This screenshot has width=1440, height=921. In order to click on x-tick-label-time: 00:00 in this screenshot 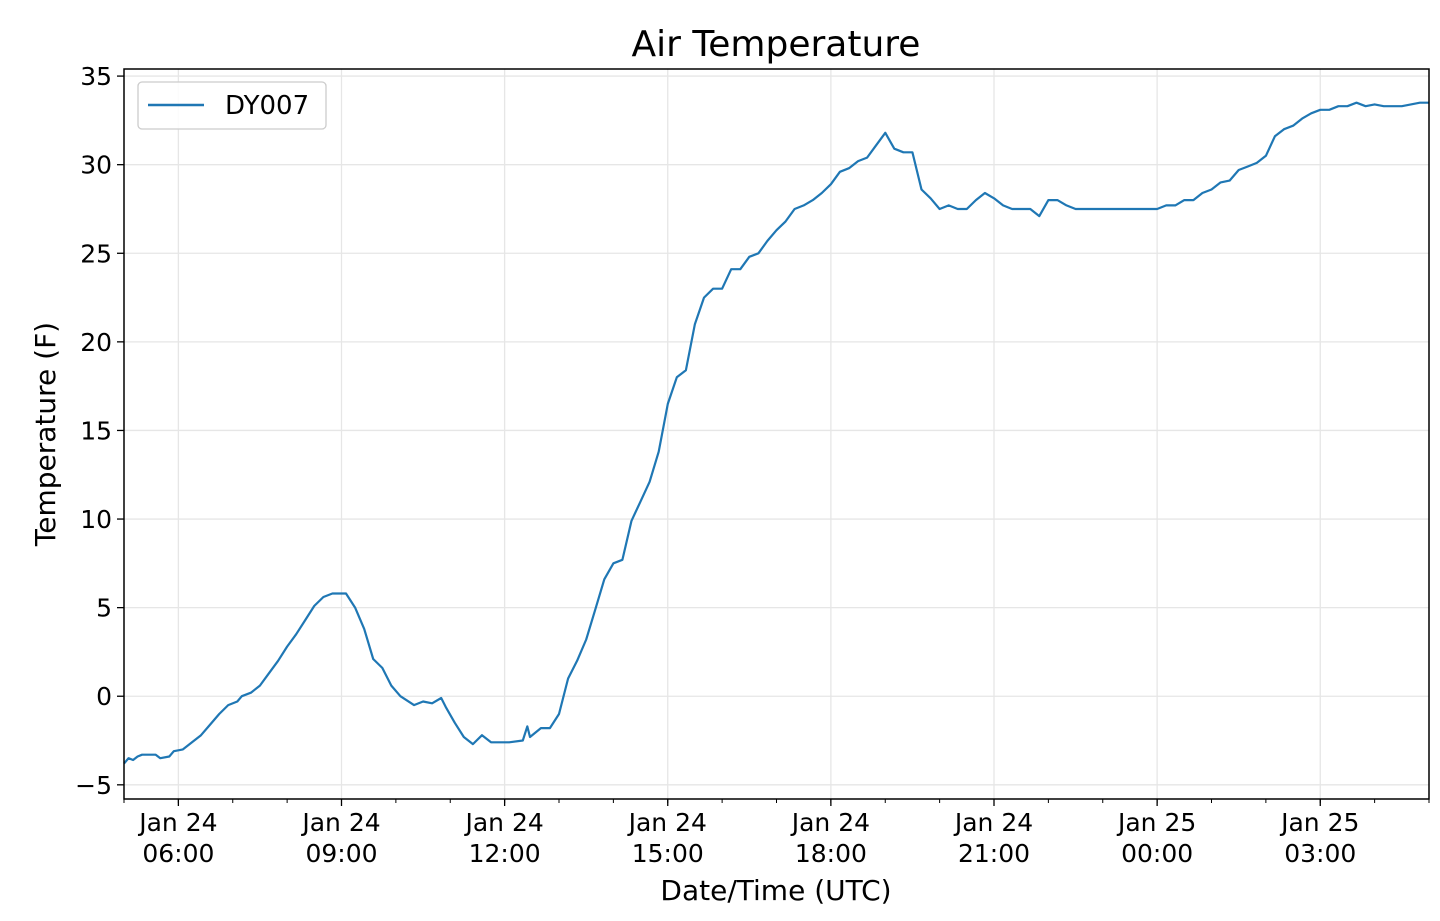, I will do `click(1157, 853)`.